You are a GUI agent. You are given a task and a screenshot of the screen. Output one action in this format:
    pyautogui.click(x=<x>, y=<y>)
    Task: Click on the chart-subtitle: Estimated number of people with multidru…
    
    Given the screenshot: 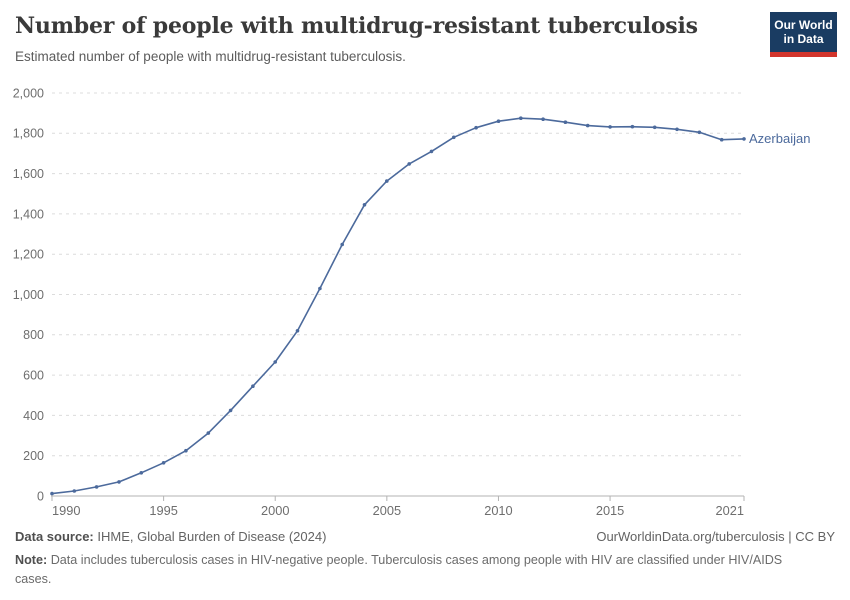 What is the action you would take?
    pyautogui.click(x=210, y=56)
    